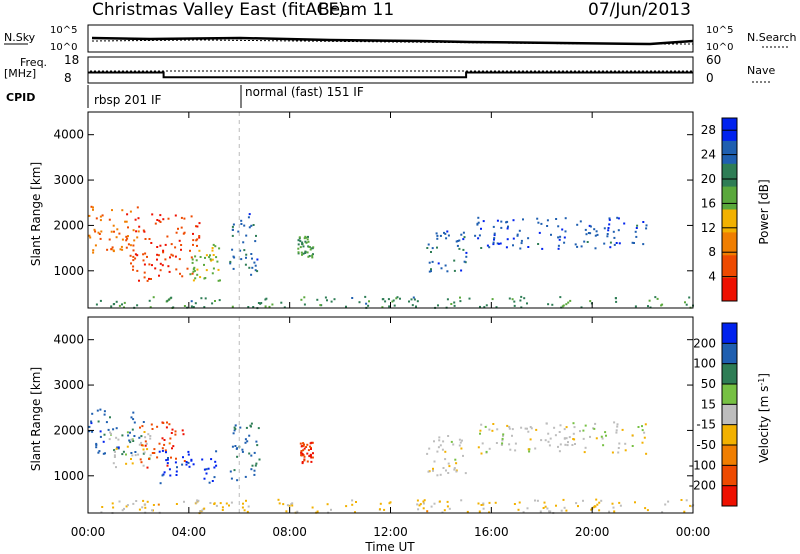  Describe the element at coordinates (729, 414) in the screenshot. I see `velocity-colorbar-frame` at that location.